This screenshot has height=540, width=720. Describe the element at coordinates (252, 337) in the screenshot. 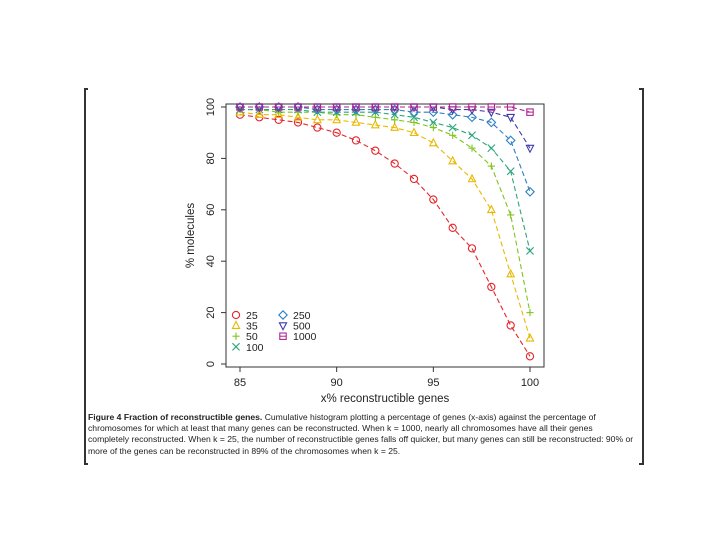

I see `legend-label-50: 50` at that location.